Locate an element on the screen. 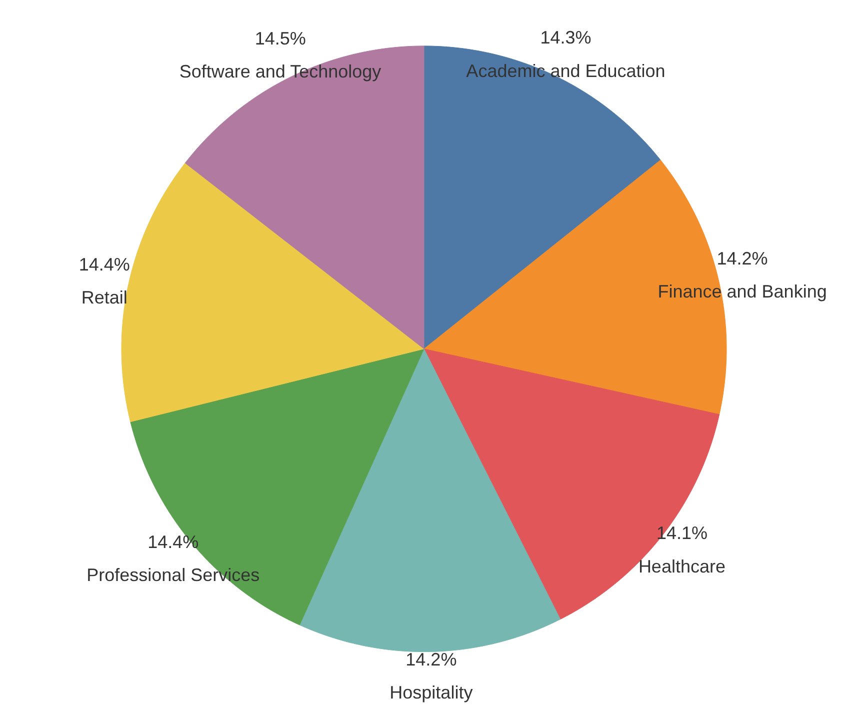 The width and height of the screenshot is (847, 724). data-label: 14.4% is located at coordinates (104, 264).